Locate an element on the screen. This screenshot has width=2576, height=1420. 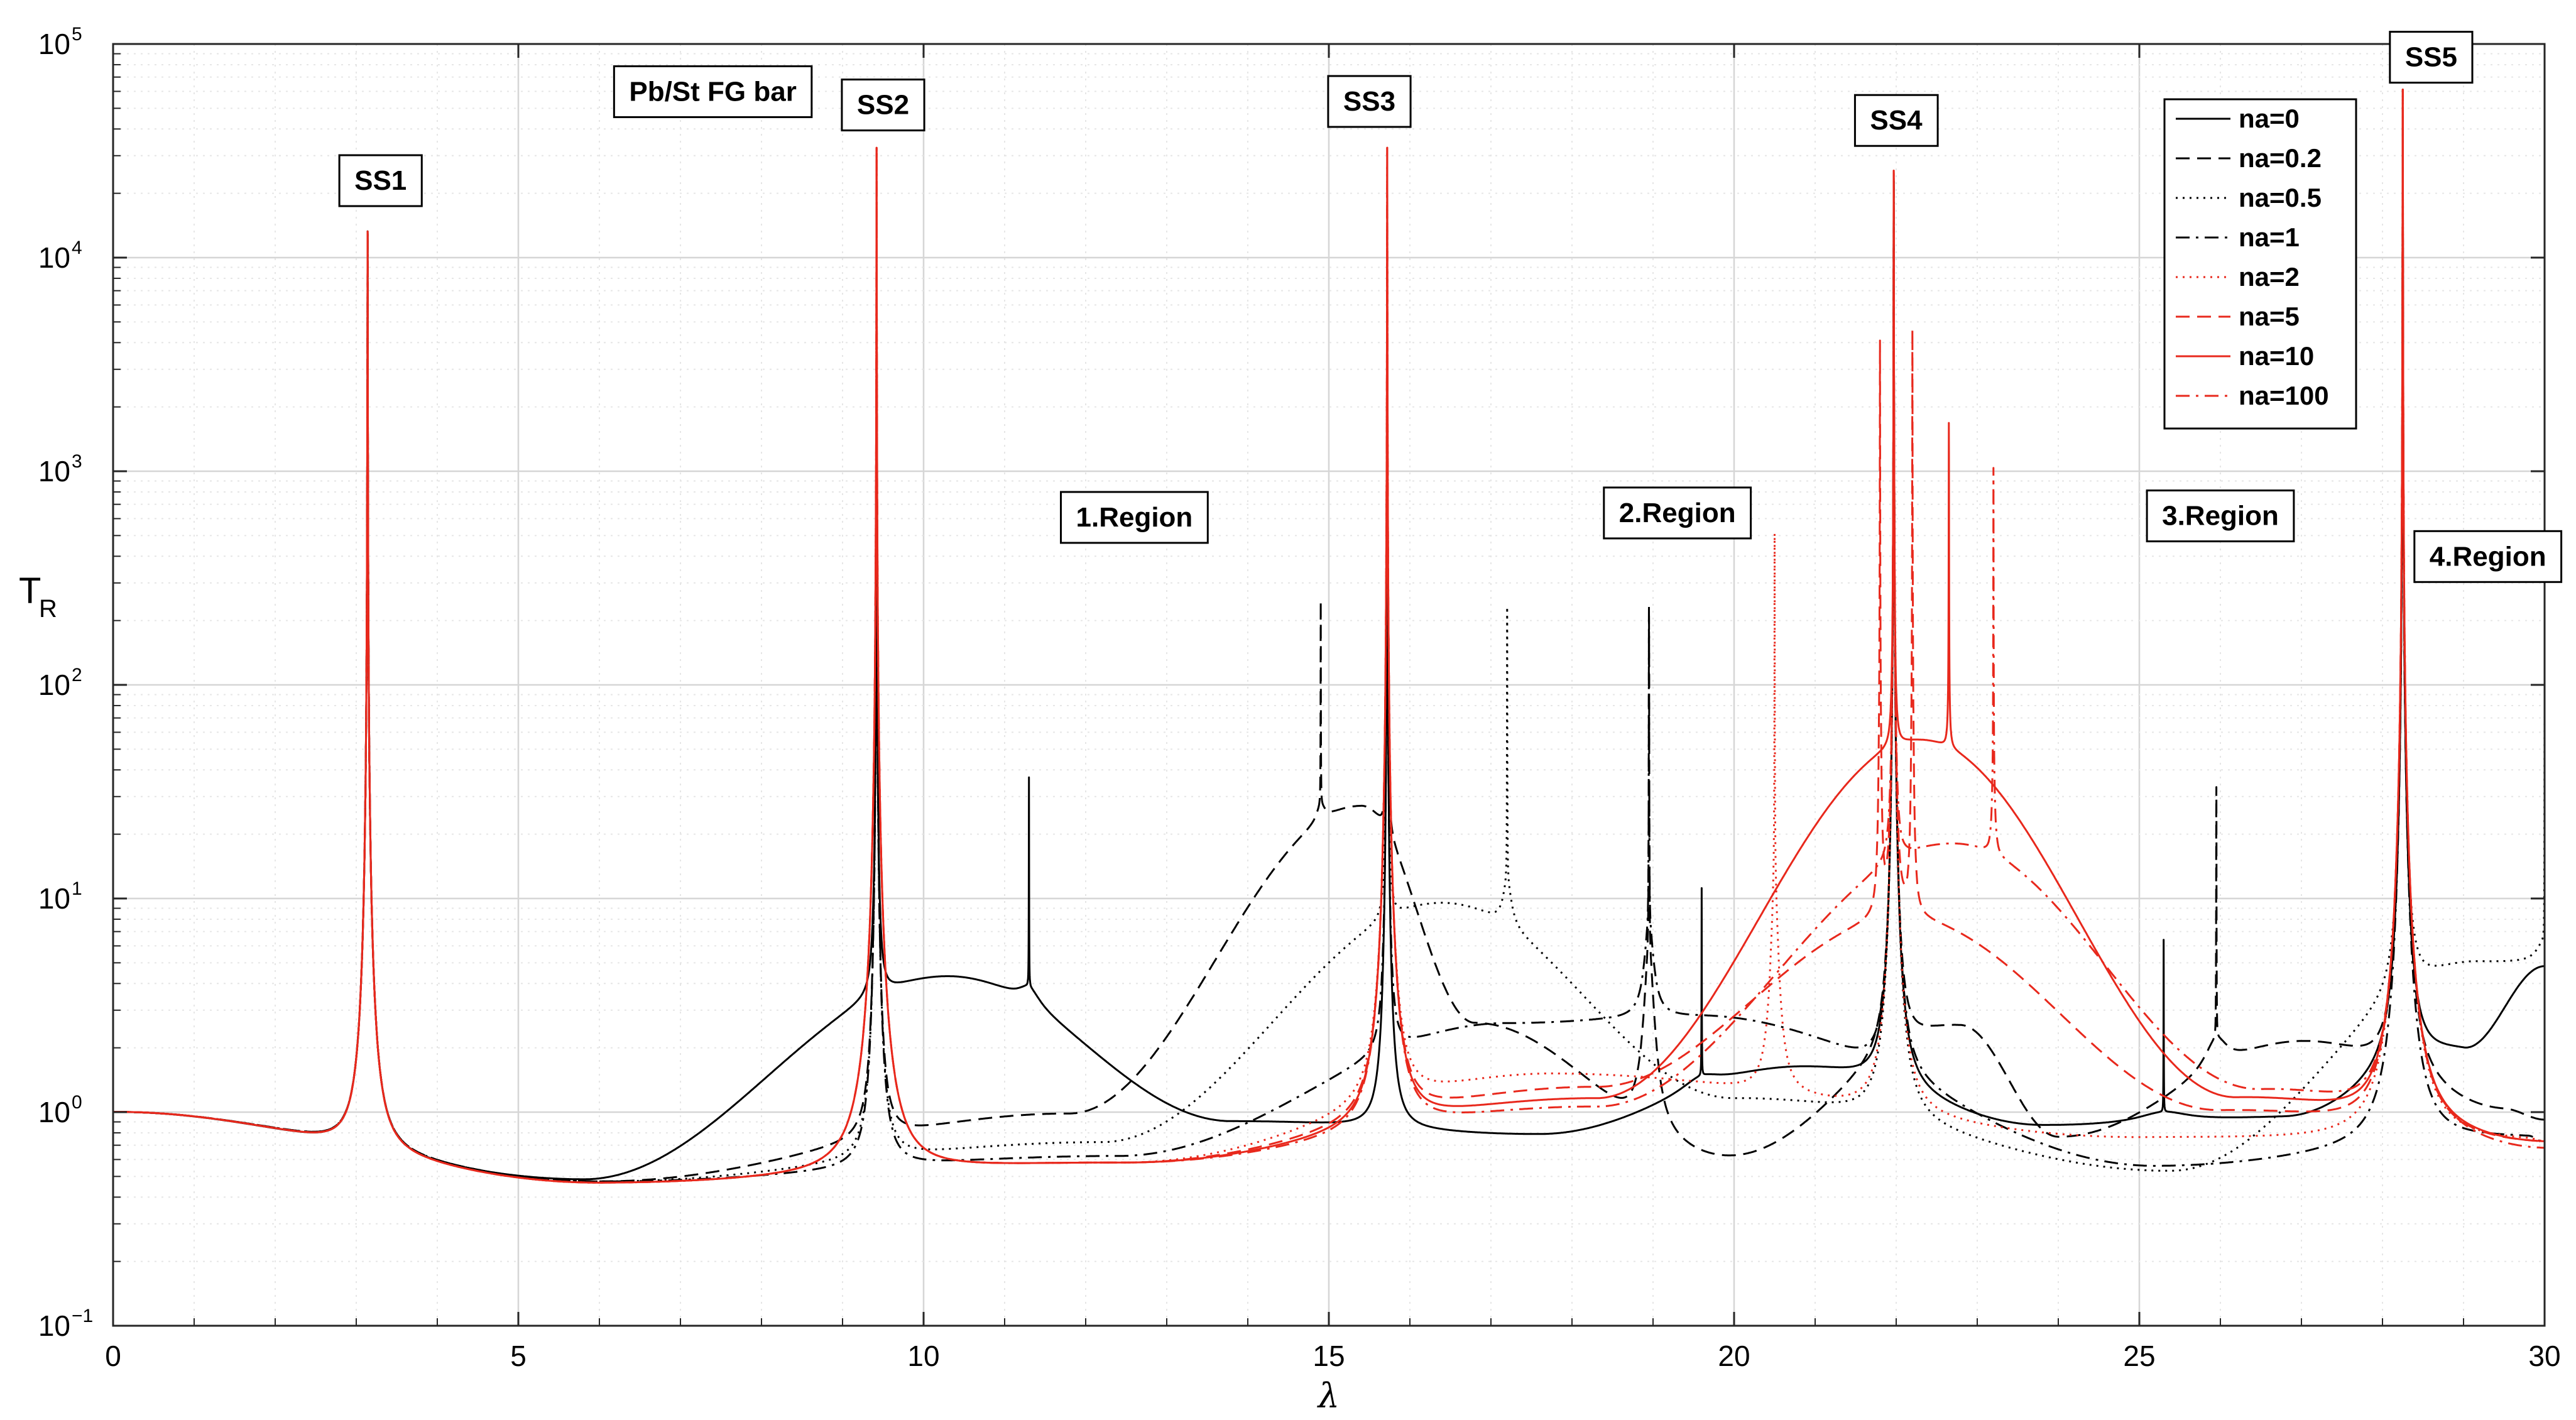
svg-text: 3.Region is located at coordinates (2220, 516).